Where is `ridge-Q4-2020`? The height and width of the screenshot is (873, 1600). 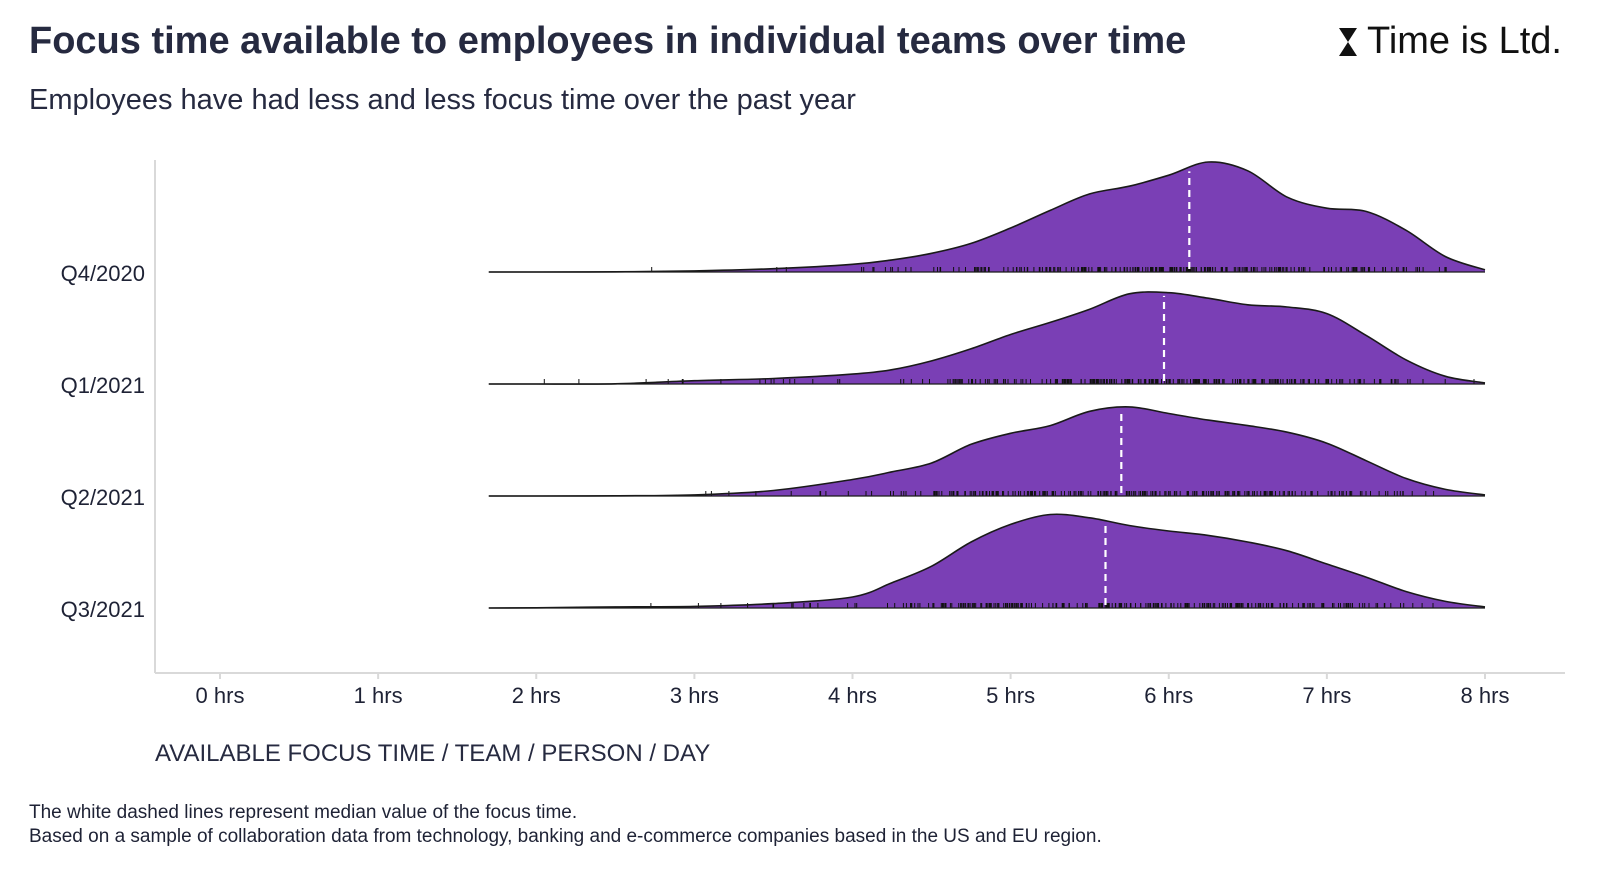 ridge-Q4-2020 is located at coordinates (987, 217).